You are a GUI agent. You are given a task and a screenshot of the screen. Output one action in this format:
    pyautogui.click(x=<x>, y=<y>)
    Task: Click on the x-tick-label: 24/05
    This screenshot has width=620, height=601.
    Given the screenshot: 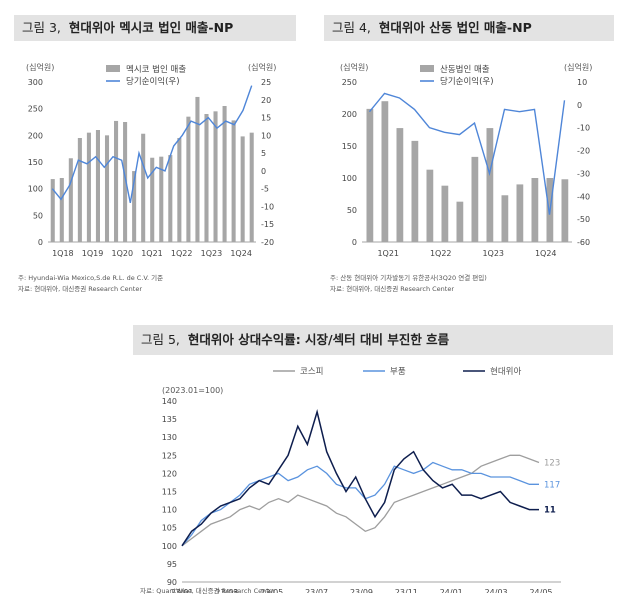 What is the action you would take?
    pyautogui.click(x=540, y=590)
    